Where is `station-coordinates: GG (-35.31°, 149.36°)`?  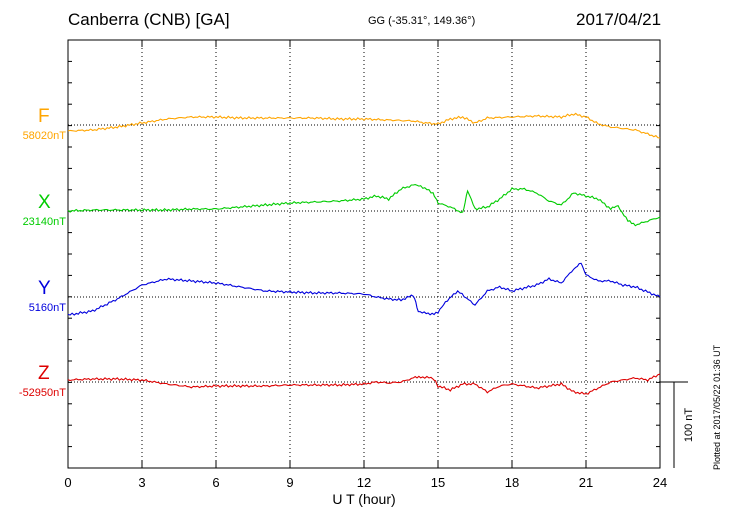
station-coordinates: GG (-35.31°, 149.36°) is located at coordinates (422, 21).